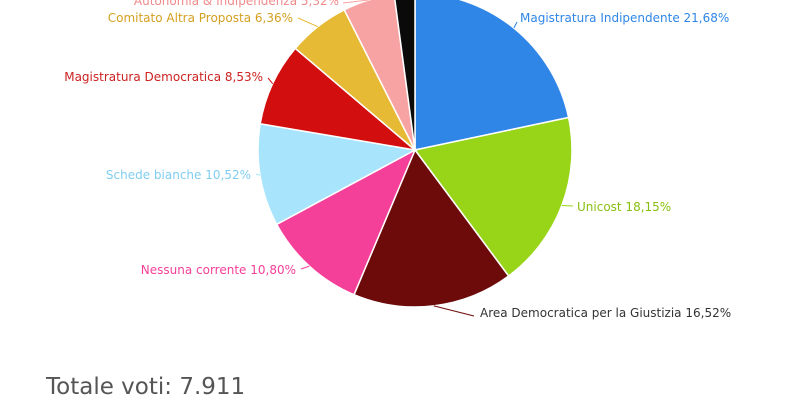 The width and height of the screenshot is (800, 400). Describe the element at coordinates (200, 18) in the screenshot. I see `slice-label-7: Comitato Altra Proposta 6,36%` at that location.